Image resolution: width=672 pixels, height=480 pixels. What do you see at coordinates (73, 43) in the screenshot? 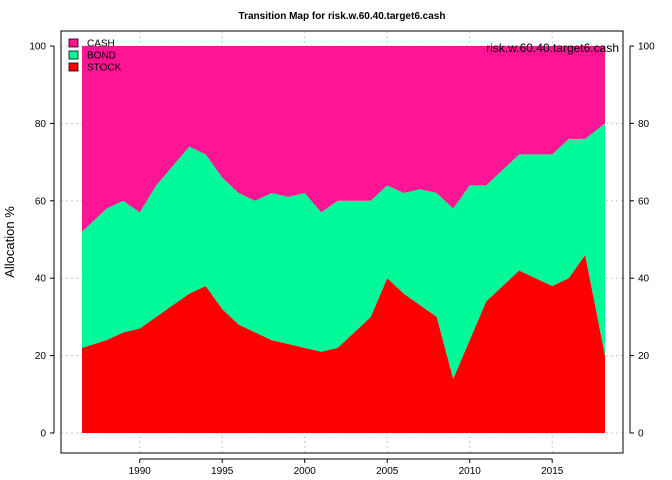
I see `legend-swatch-cash` at bounding box center [73, 43].